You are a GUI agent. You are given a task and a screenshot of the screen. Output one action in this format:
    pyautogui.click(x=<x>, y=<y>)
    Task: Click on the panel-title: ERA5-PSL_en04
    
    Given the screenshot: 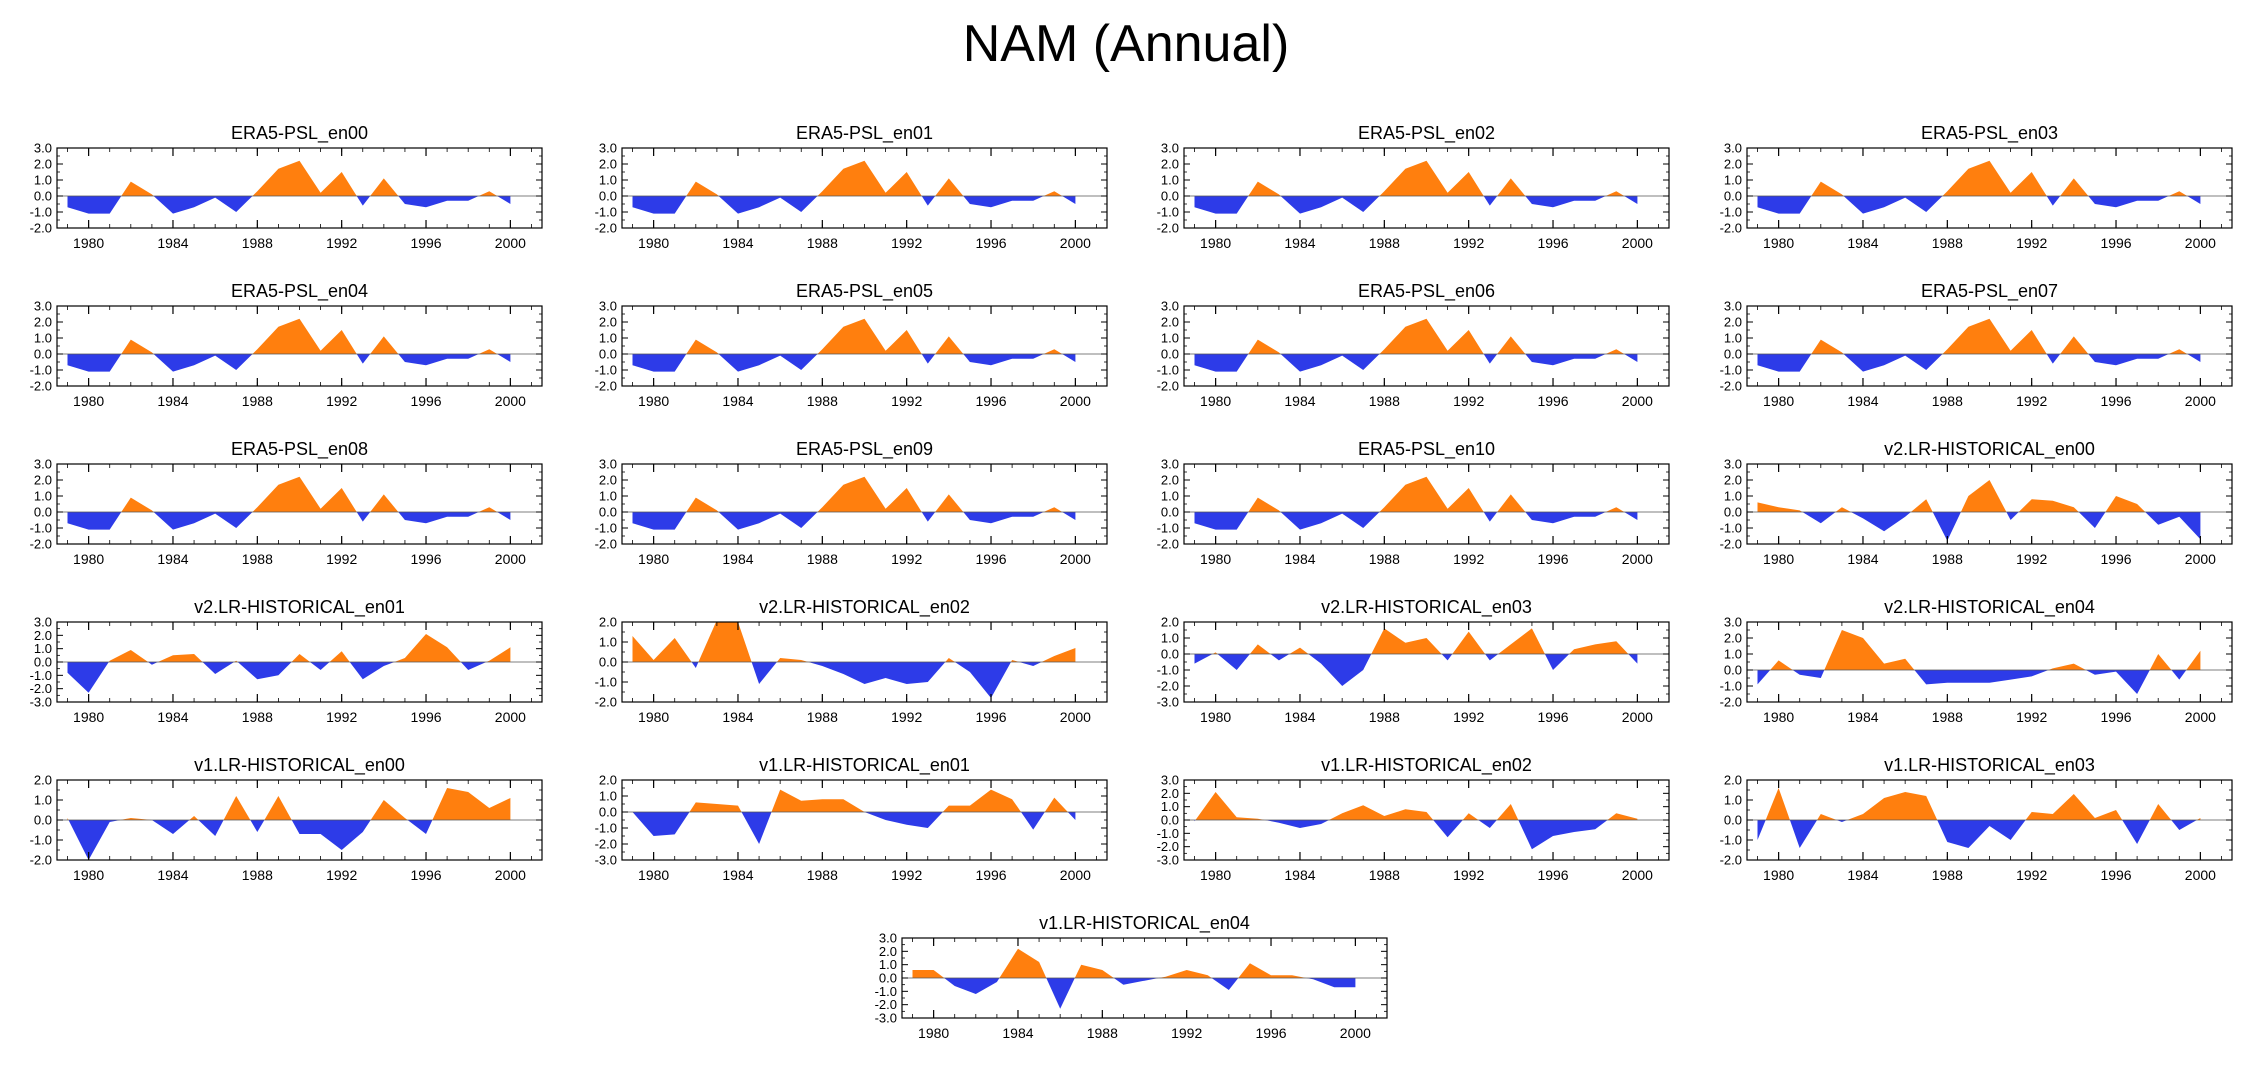 What is the action you would take?
    pyautogui.click(x=299, y=291)
    